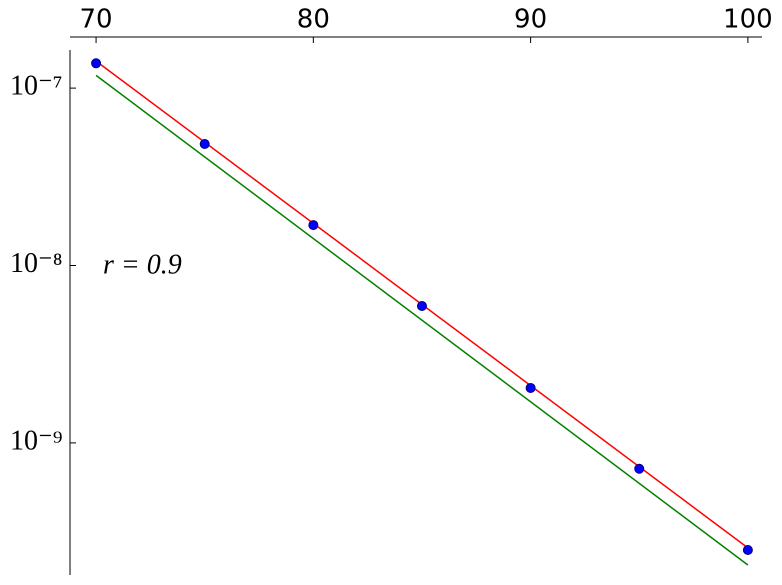 The height and width of the screenshot is (585, 782). Describe the element at coordinates (313, 20) in the screenshot. I see `x-tick-label: 80` at that location.